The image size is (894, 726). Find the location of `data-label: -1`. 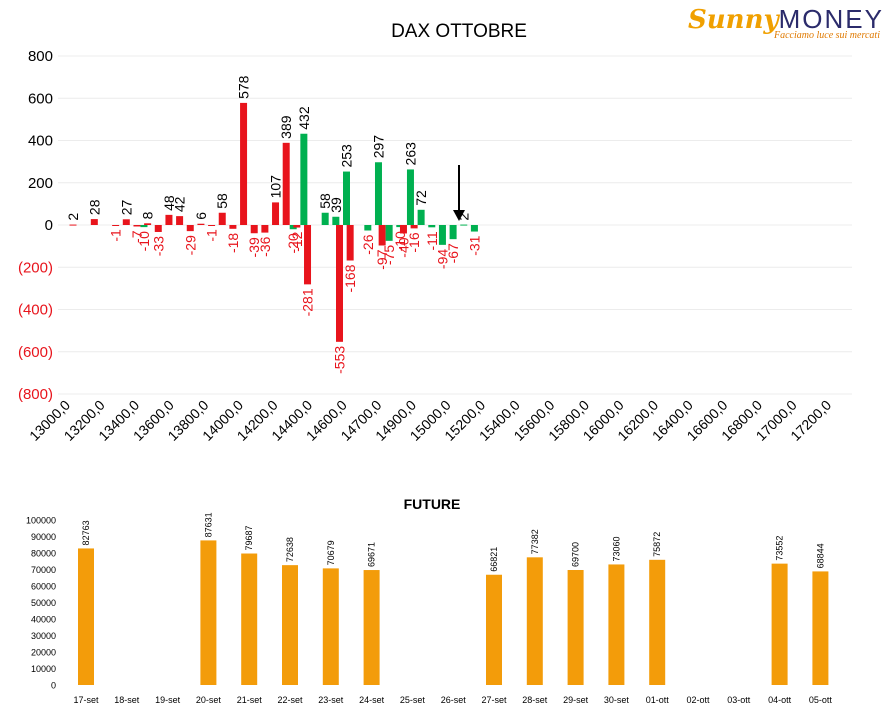

data-label: -1 is located at coordinates (116, 235).